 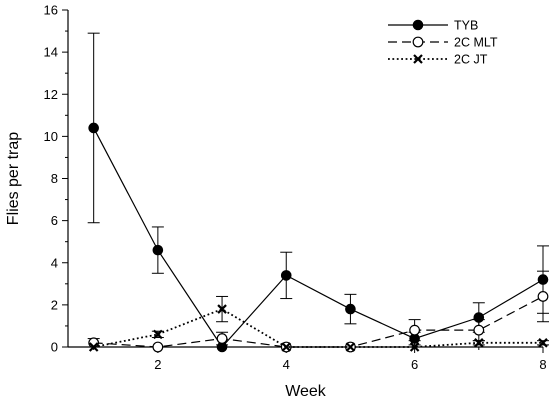 I want to click on y-tick-label: 4, so click(x=54, y=262).